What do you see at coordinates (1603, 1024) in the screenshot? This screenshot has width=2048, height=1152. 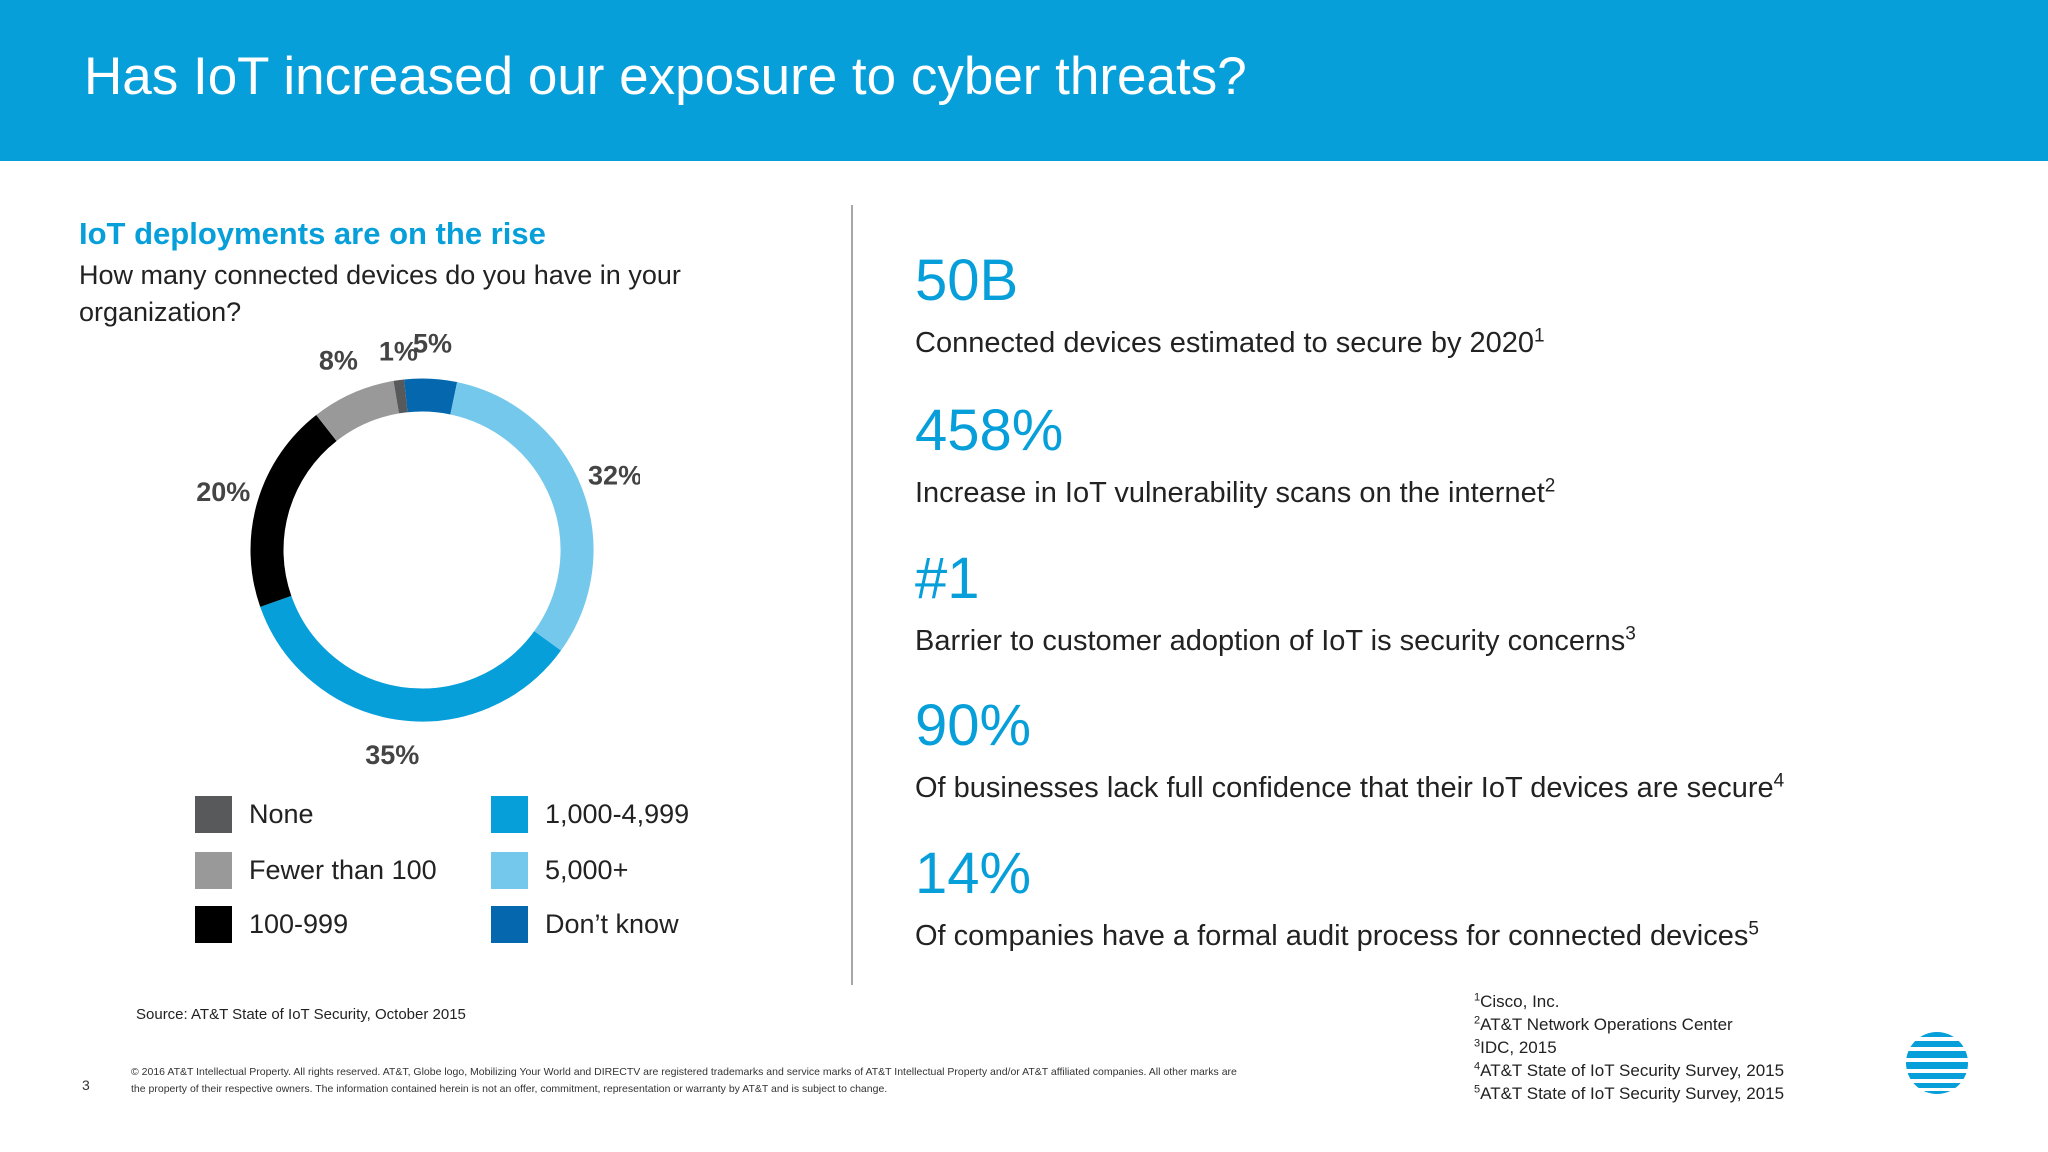 I see `footnote-item: 2AT&T Network Operations Center` at bounding box center [1603, 1024].